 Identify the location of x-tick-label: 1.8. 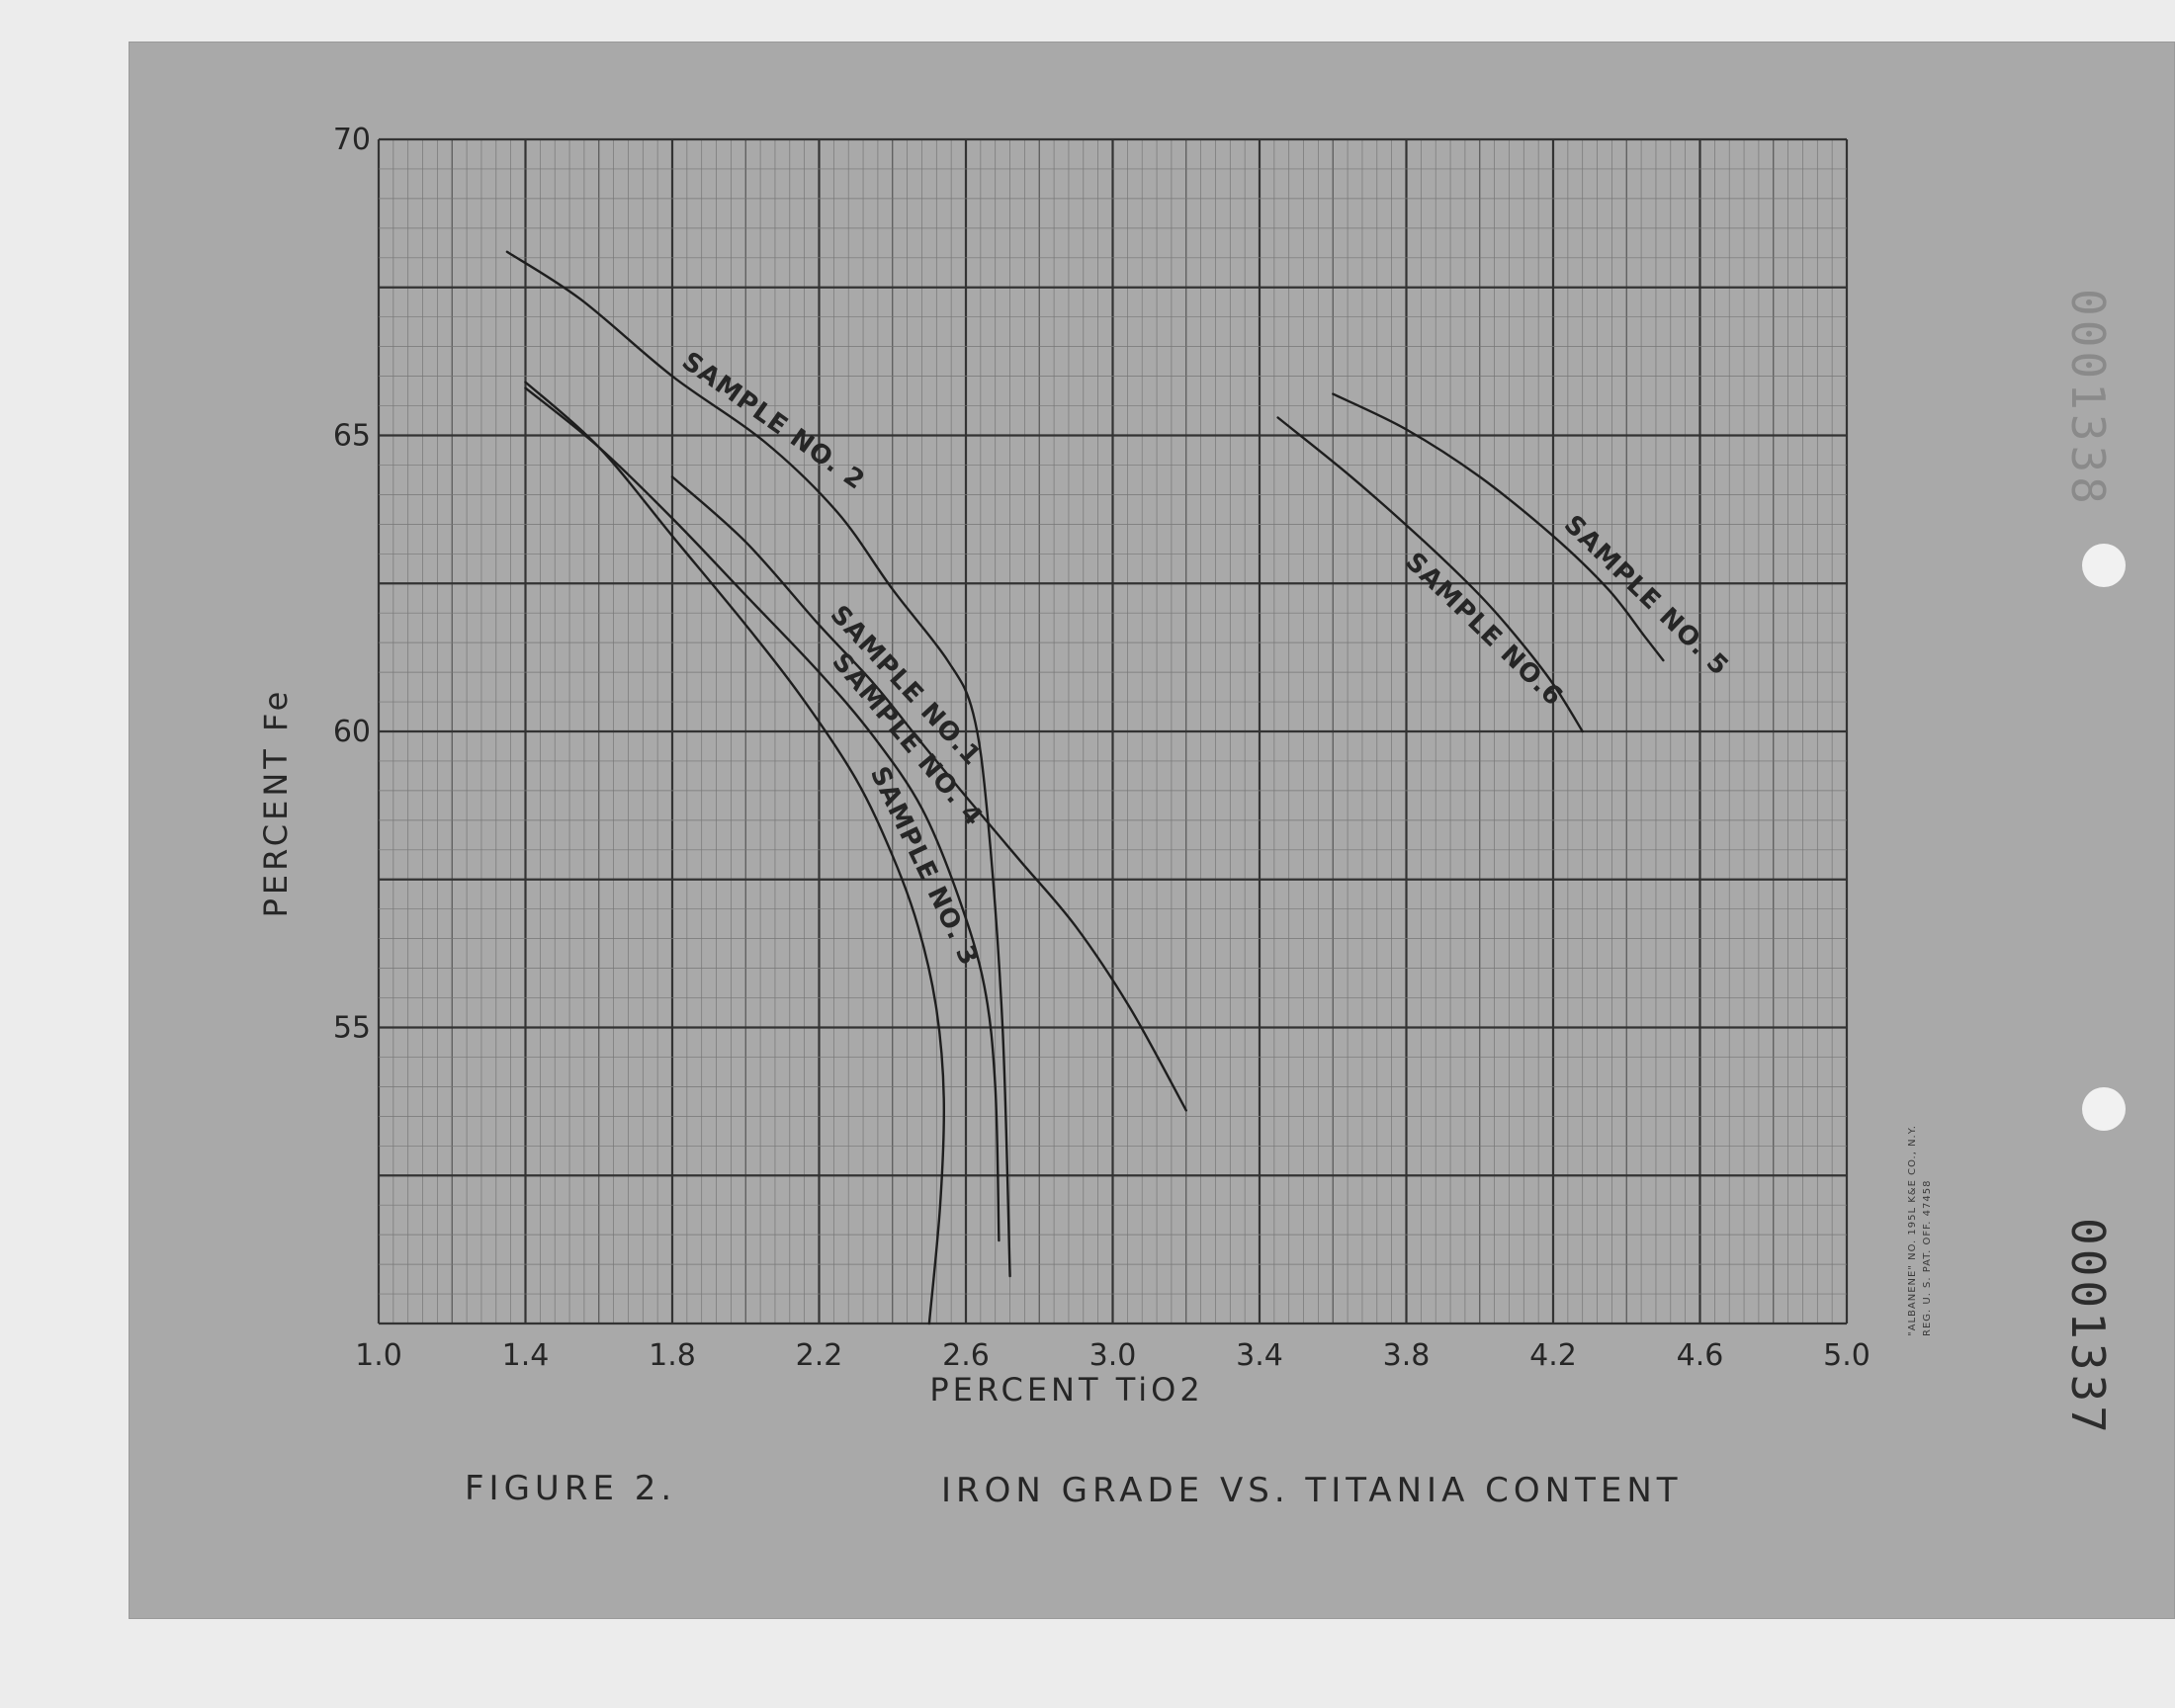
(672, 1355).